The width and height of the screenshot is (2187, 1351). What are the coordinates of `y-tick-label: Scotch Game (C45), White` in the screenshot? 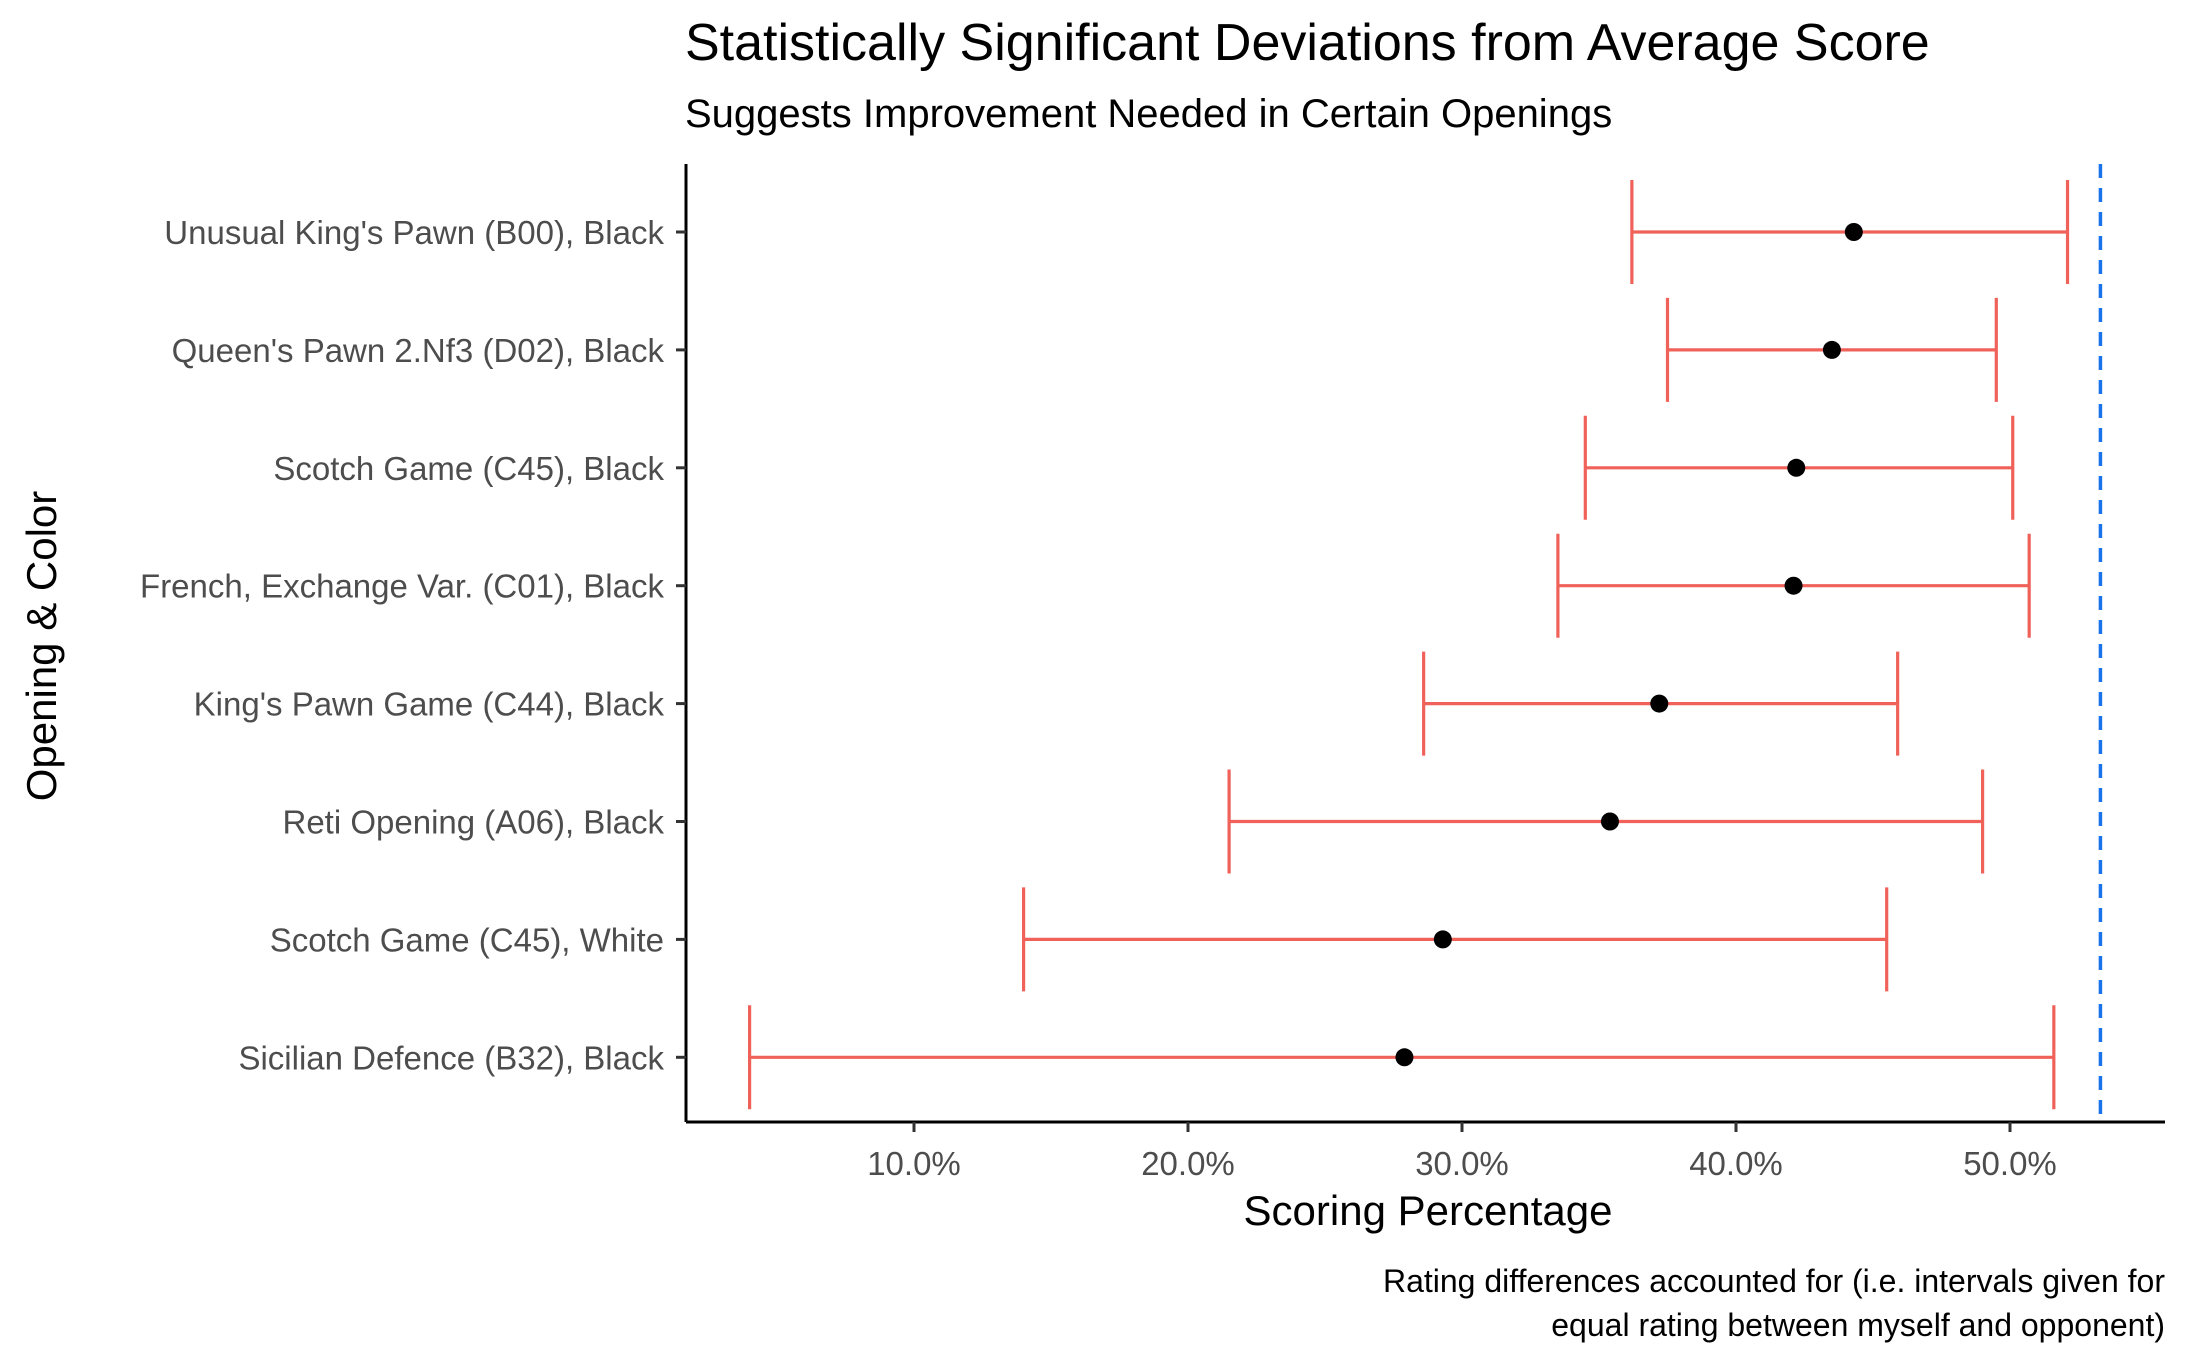 It's located at (467, 939).